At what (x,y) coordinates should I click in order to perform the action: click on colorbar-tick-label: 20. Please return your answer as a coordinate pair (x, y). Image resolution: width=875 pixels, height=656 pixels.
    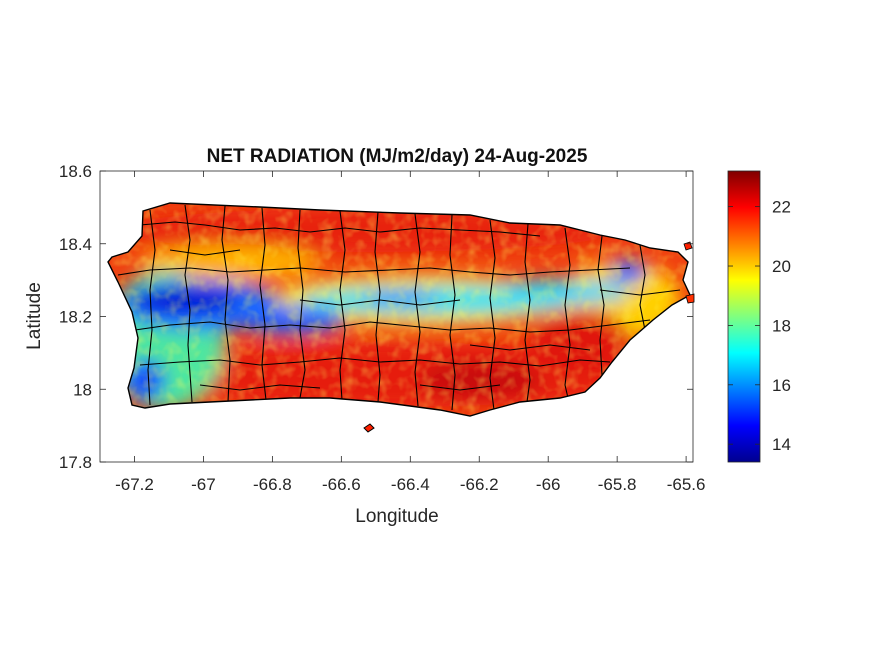
    Looking at the image, I should click on (781, 266).